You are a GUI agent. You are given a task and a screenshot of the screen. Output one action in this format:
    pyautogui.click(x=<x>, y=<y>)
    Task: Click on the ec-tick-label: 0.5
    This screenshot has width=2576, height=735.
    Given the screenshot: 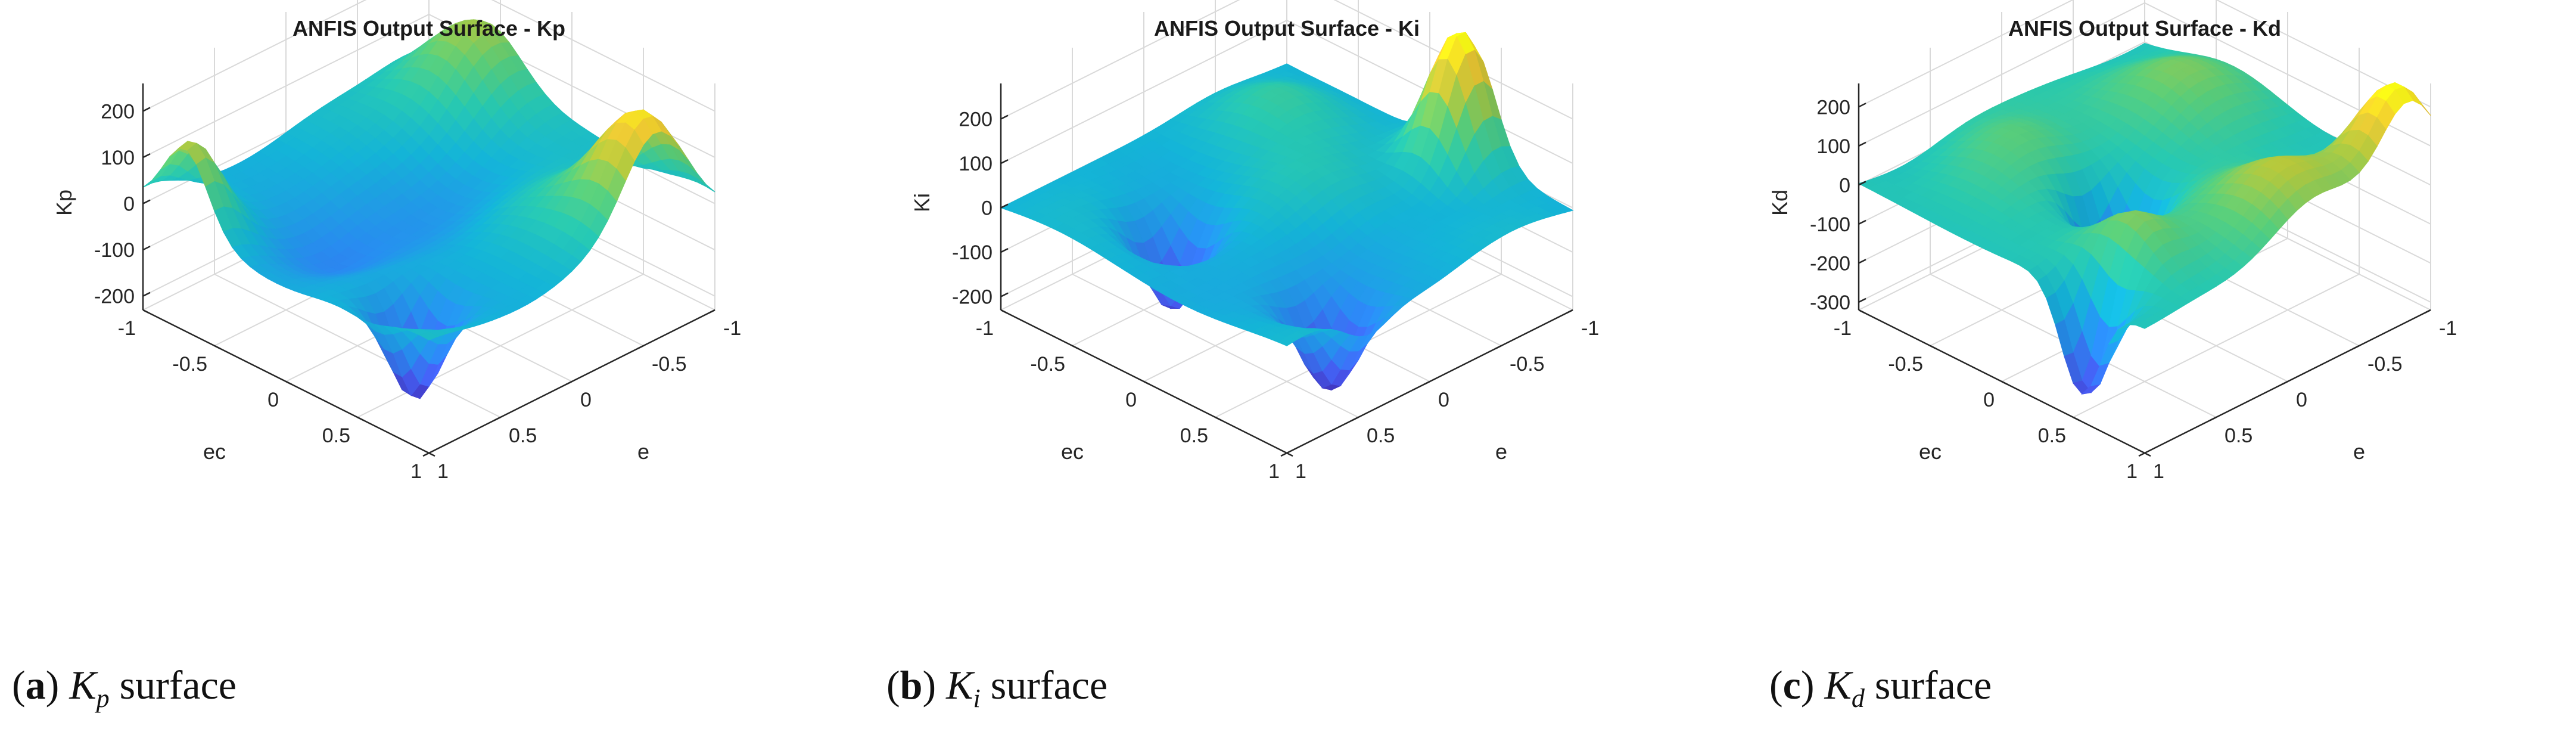 What is the action you would take?
    pyautogui.click(x=1194, y=435)
    